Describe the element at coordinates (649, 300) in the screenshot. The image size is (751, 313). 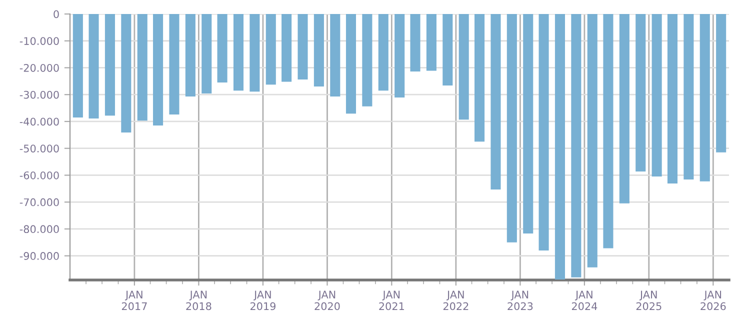
I see `x-tick-label: JAN 2025` at that location.